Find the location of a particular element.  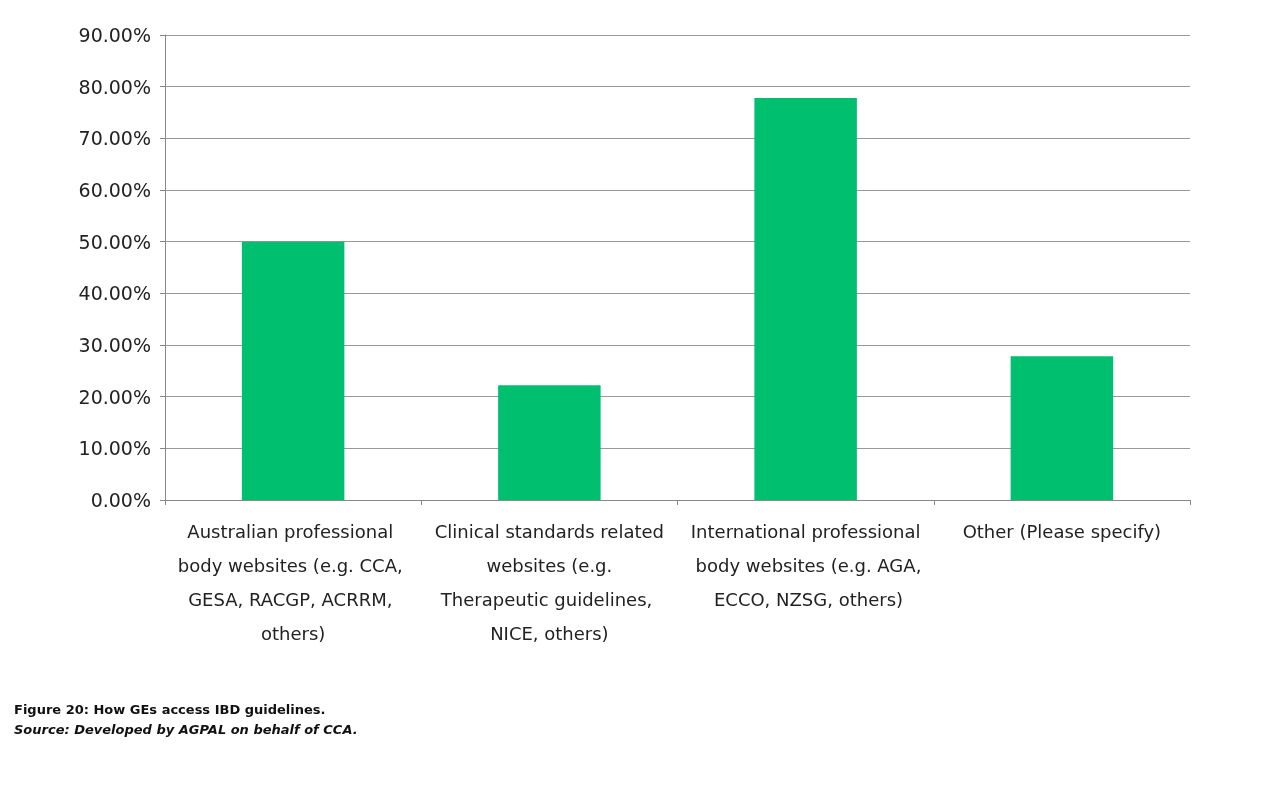

x-tick-label: Australian professional body websites (e.g. CCA, GESA, RACGP, ACRRM, others) is located at coordinates (293, 582).